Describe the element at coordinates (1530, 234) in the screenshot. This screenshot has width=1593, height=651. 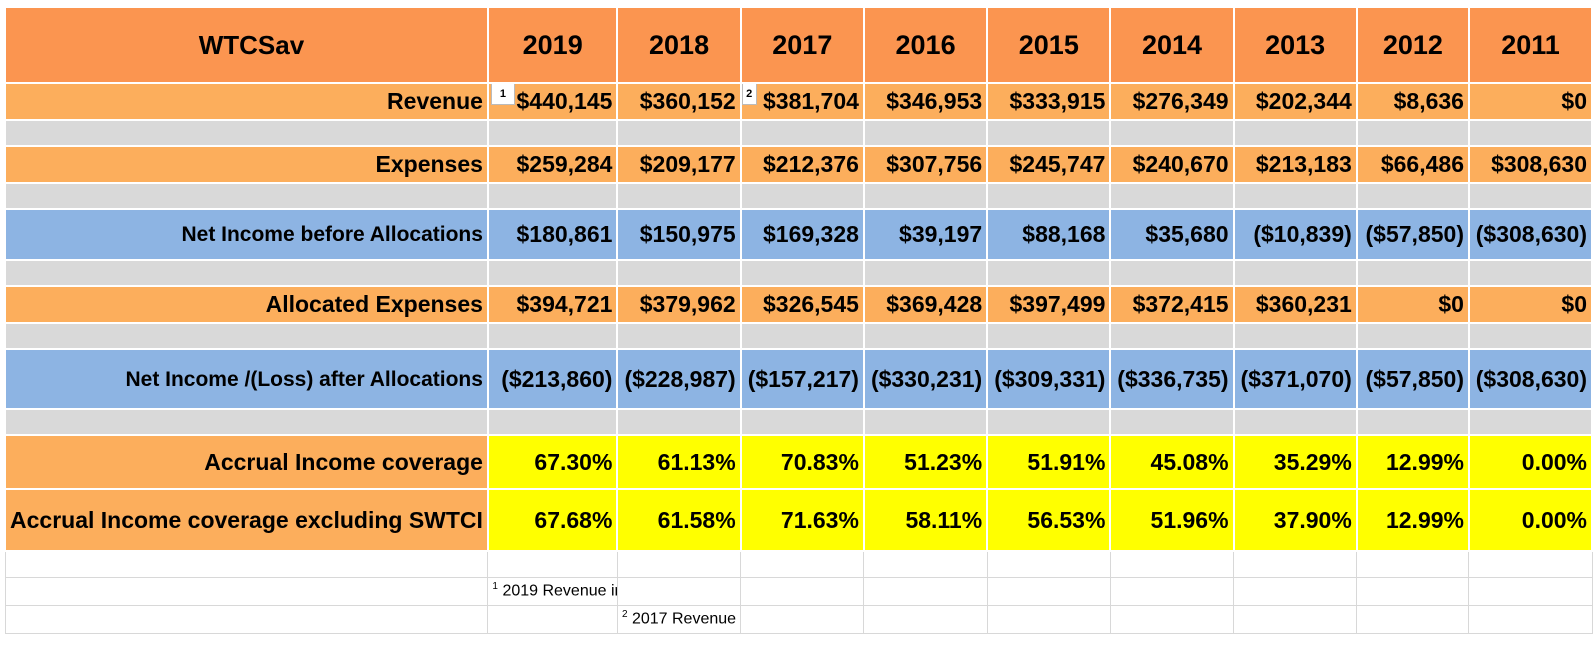
I see `value-cell: ($308,630)` at that location.